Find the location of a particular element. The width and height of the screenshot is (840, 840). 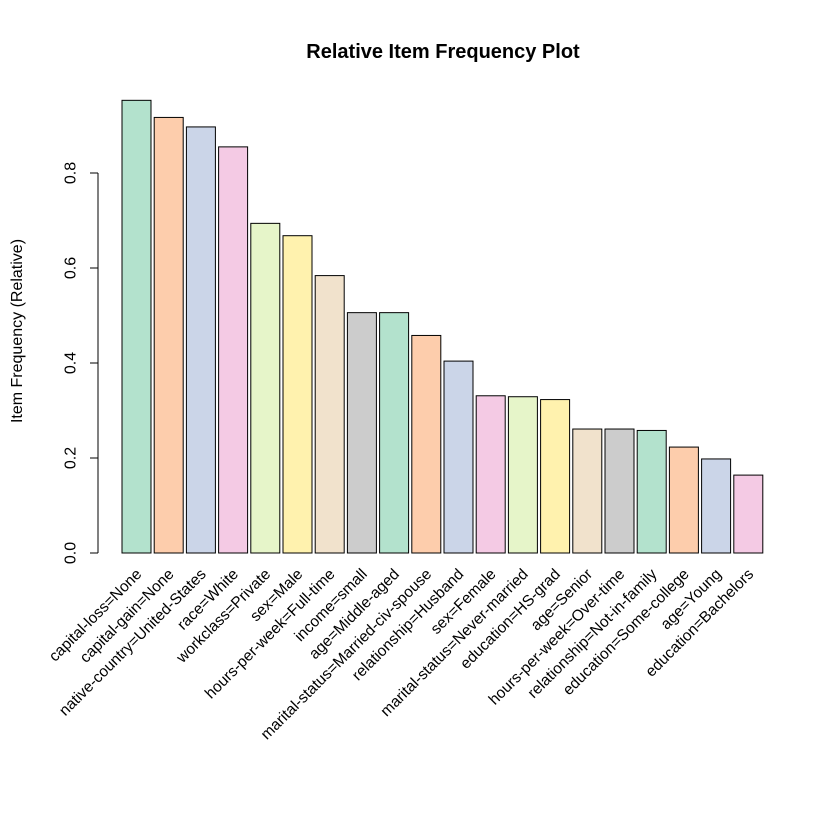

y-tick-label: 0.0 is located at coordinates (71, 553).